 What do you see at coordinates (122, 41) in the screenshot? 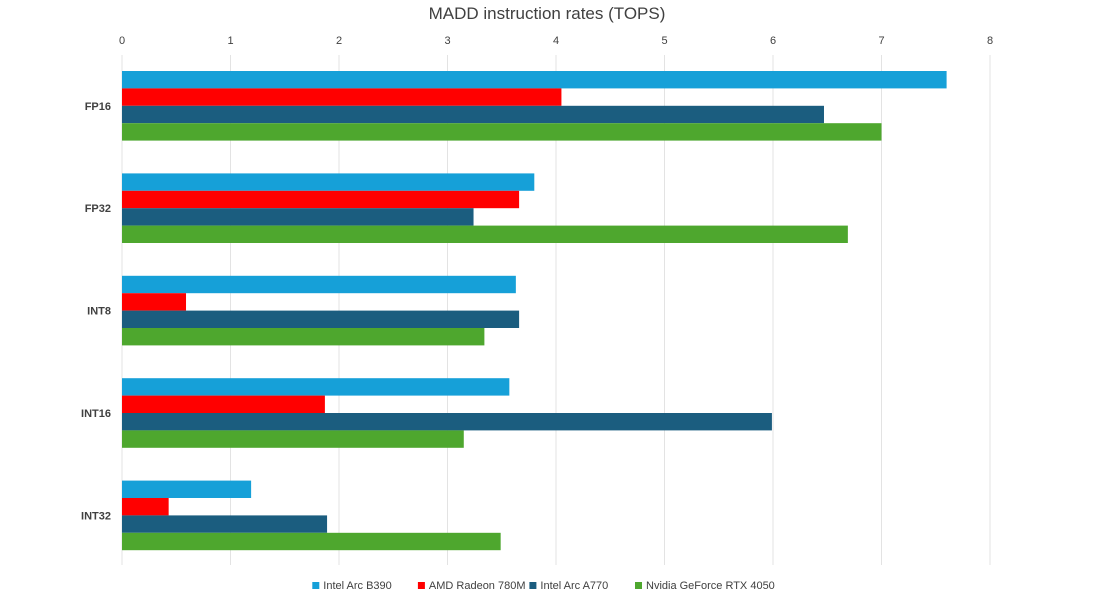
I see `x-tick-label: 0` at bounding box center [122, 41].